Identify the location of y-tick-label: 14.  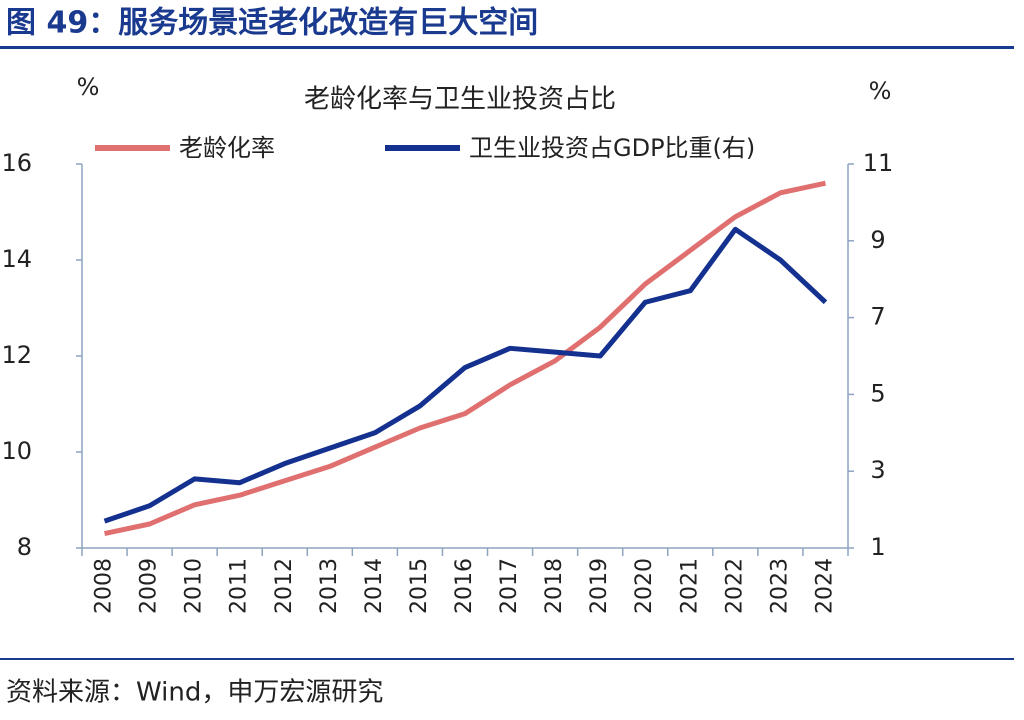
(16, 259).